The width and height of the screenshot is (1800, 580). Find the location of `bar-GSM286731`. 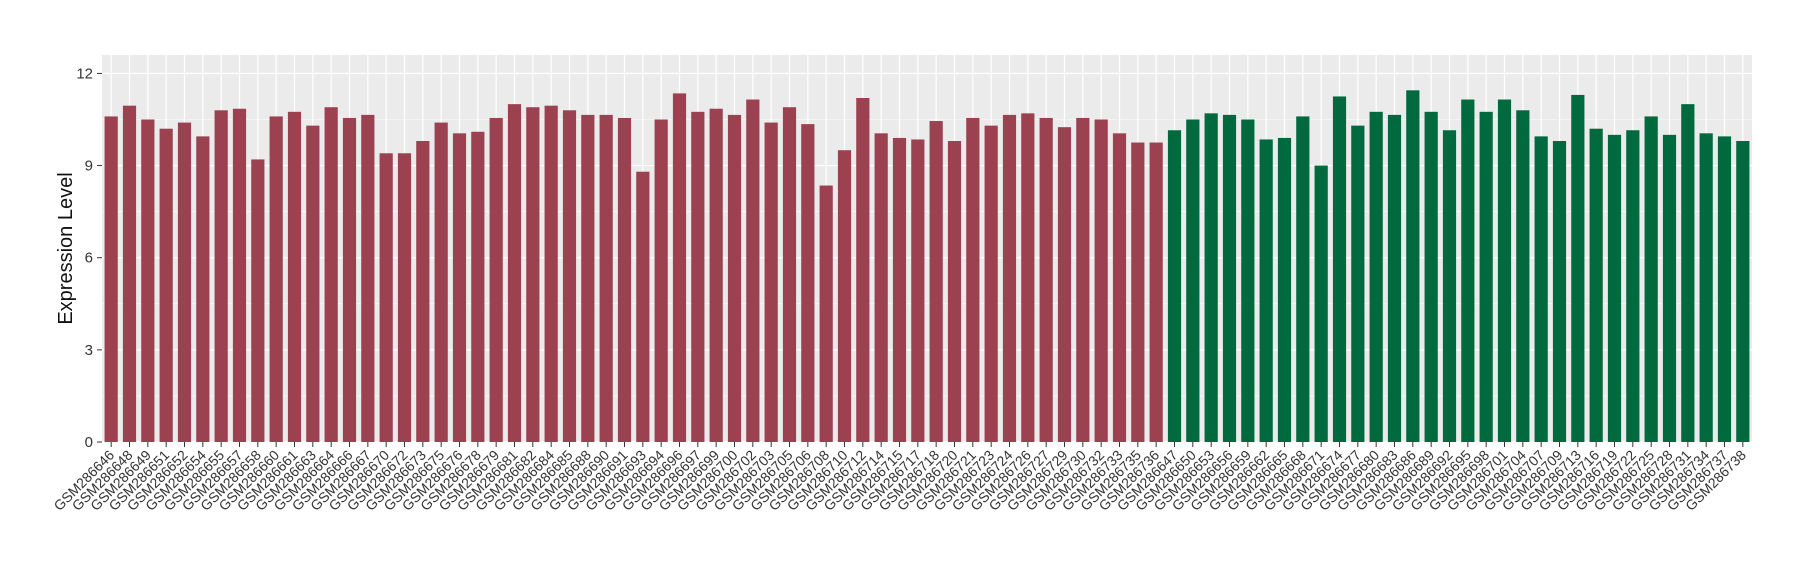

bar-GSM286731 is located at coordinates (1688, 273).